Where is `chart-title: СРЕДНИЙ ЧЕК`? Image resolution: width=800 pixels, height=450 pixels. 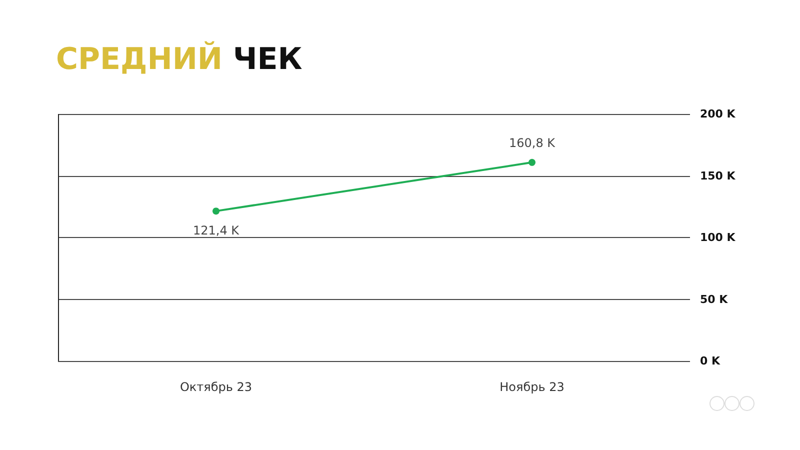
chart-title: СРЕДНИЙ ЧЕК is located at coordinates (179, 59).